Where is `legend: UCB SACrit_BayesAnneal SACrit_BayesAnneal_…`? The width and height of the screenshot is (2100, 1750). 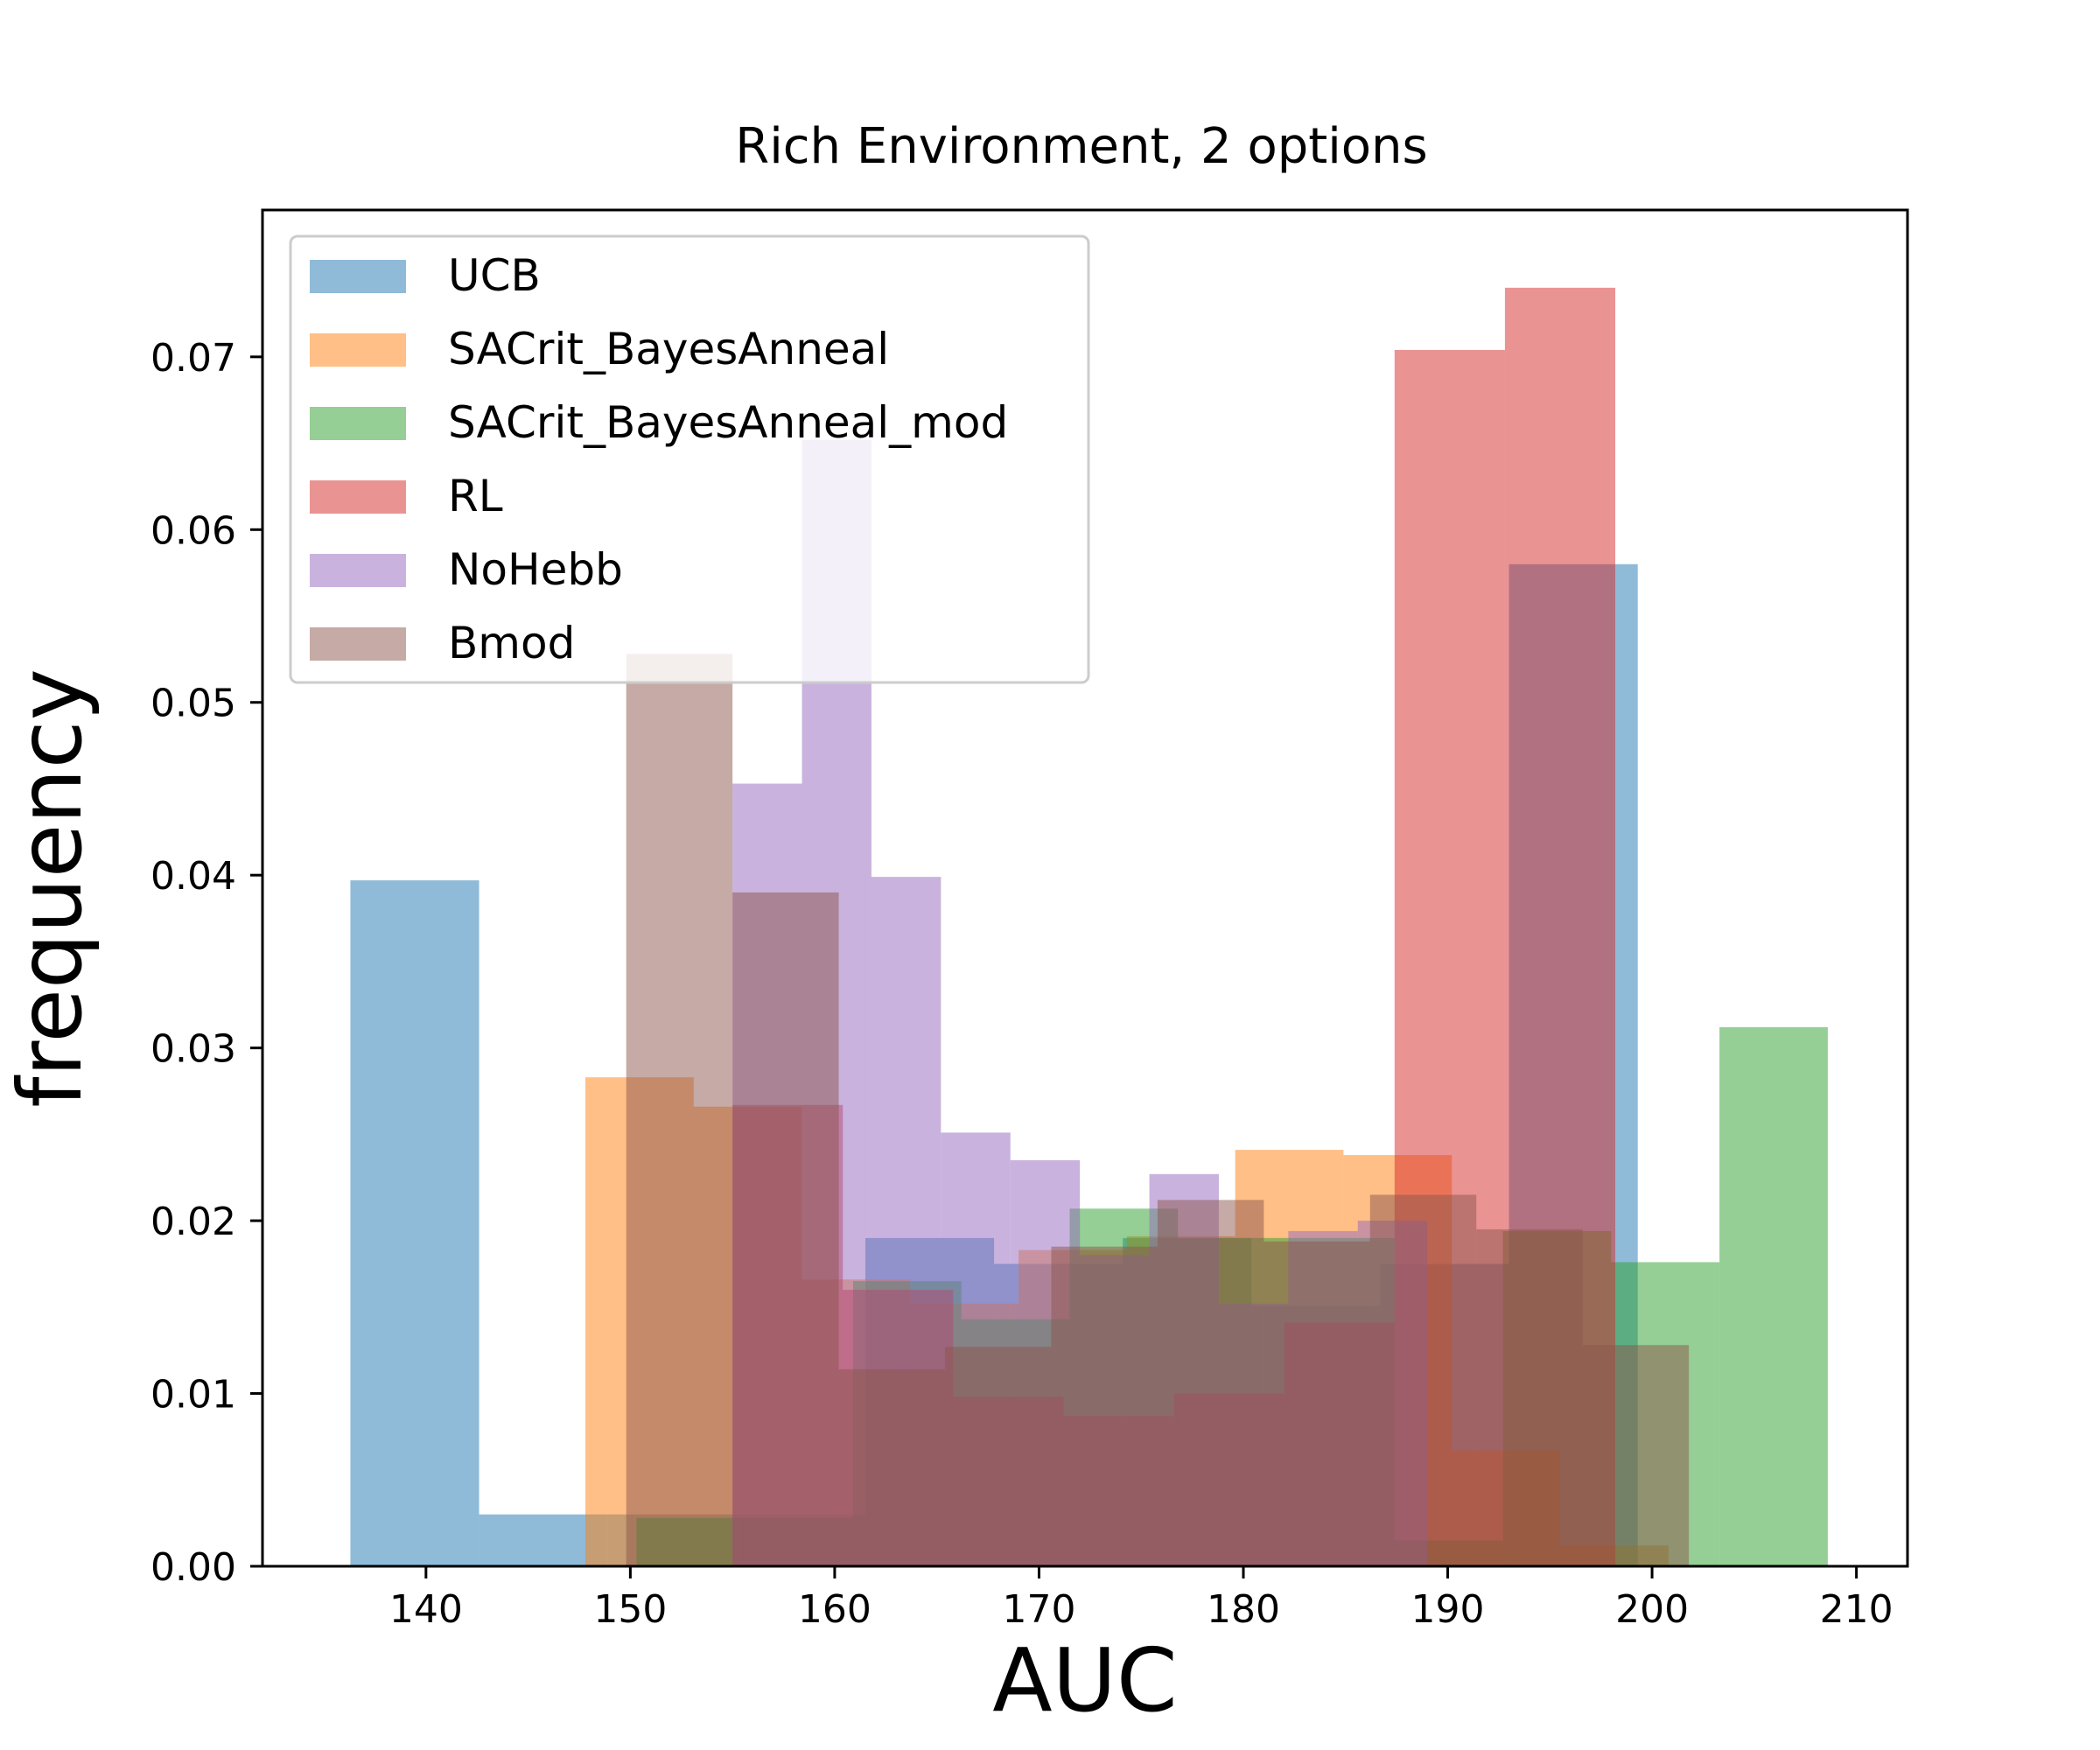
legend: UCB SACrit_BayesAnneal SACrit_BayesAnneal_… is located at coordinates (689, 459).